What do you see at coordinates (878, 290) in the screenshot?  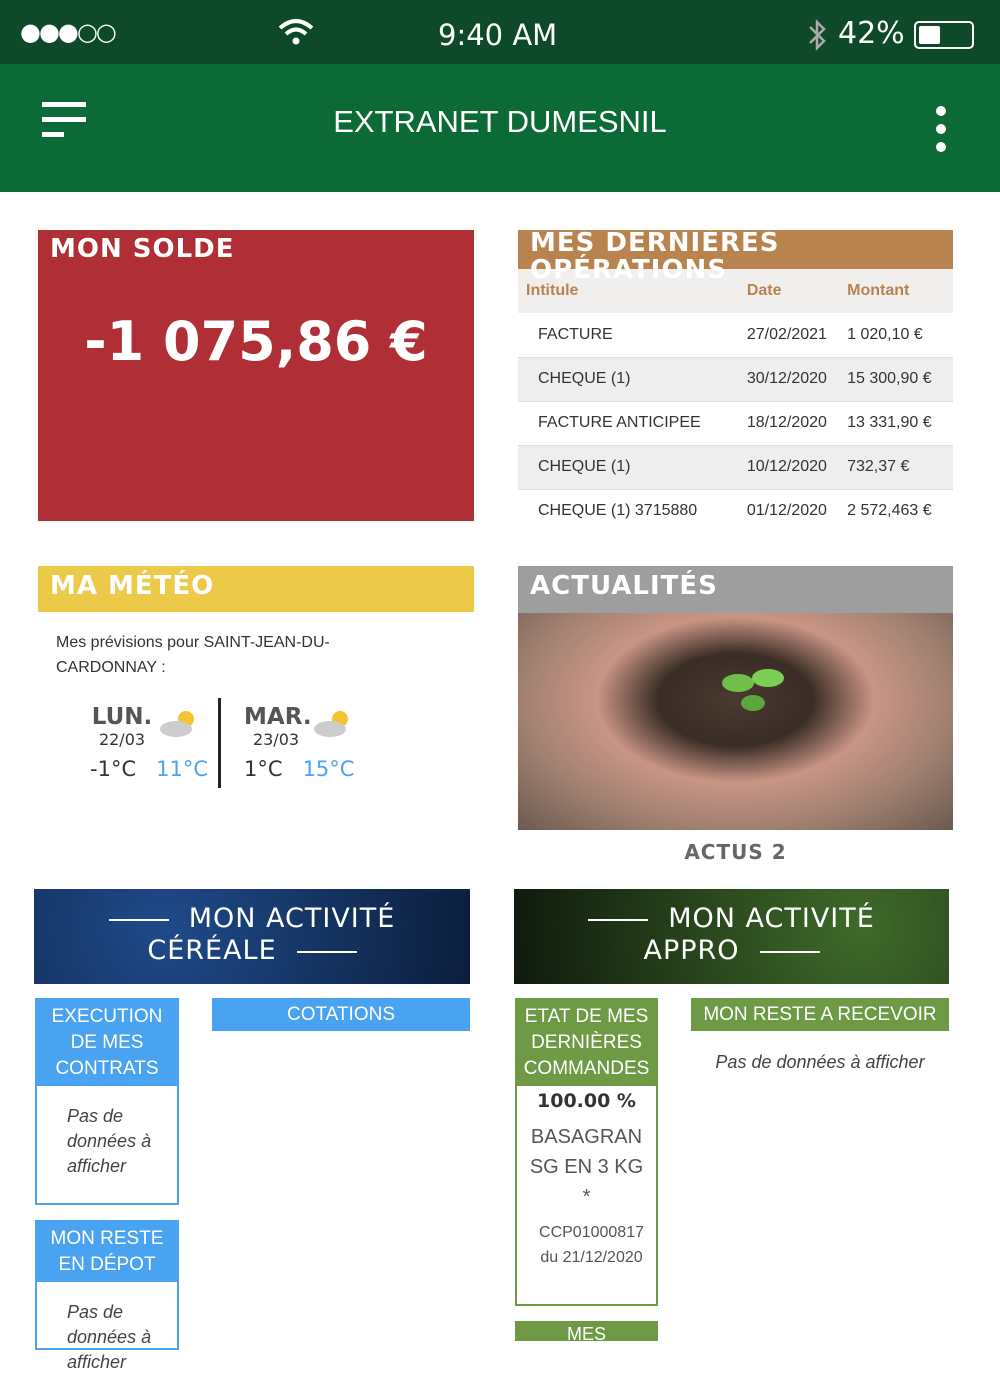 I see `col-header: Montant` at bounding box center [878, 290].